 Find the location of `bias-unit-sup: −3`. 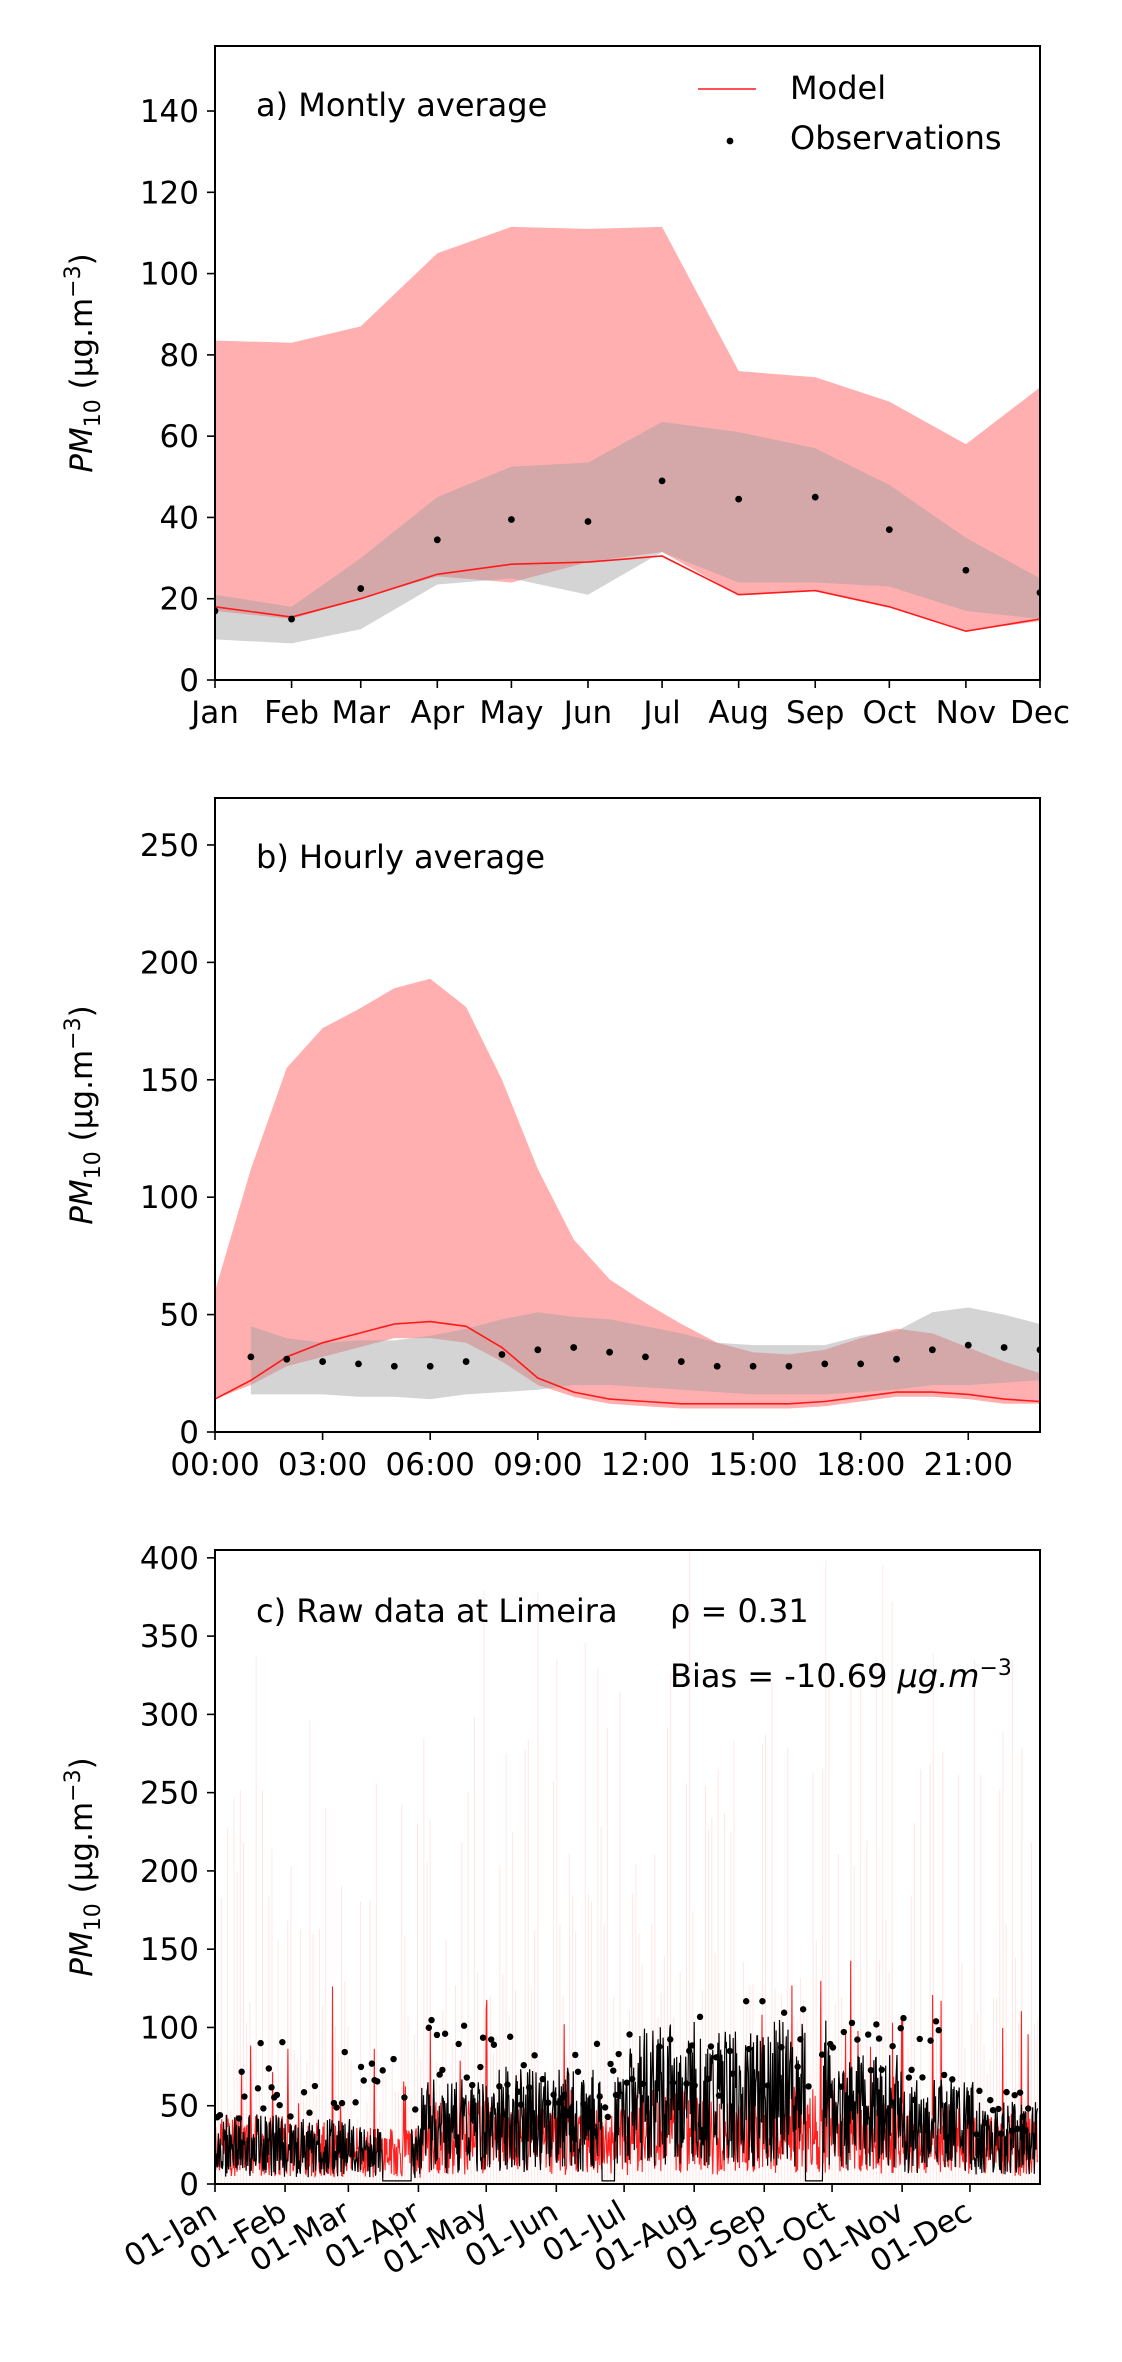

bias-unit-sup: −3 is located at coordinates (995, 1668).